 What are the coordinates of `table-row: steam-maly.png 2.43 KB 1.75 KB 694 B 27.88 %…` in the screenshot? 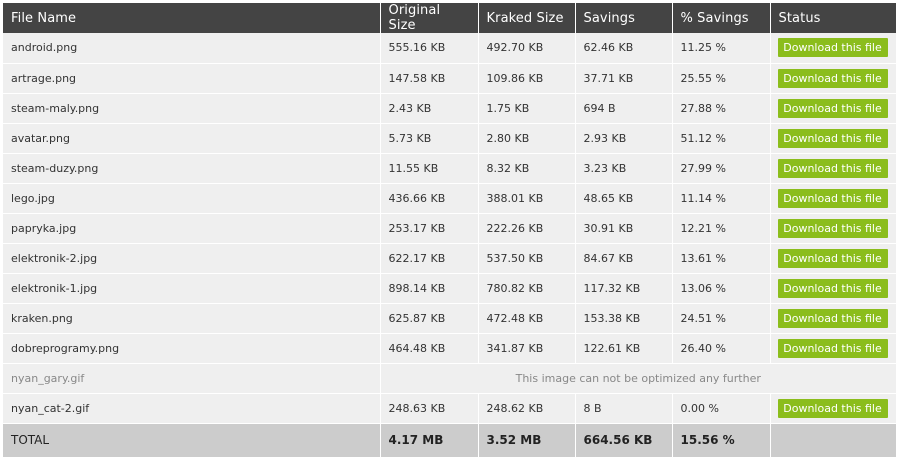 It's located at (449, 108).